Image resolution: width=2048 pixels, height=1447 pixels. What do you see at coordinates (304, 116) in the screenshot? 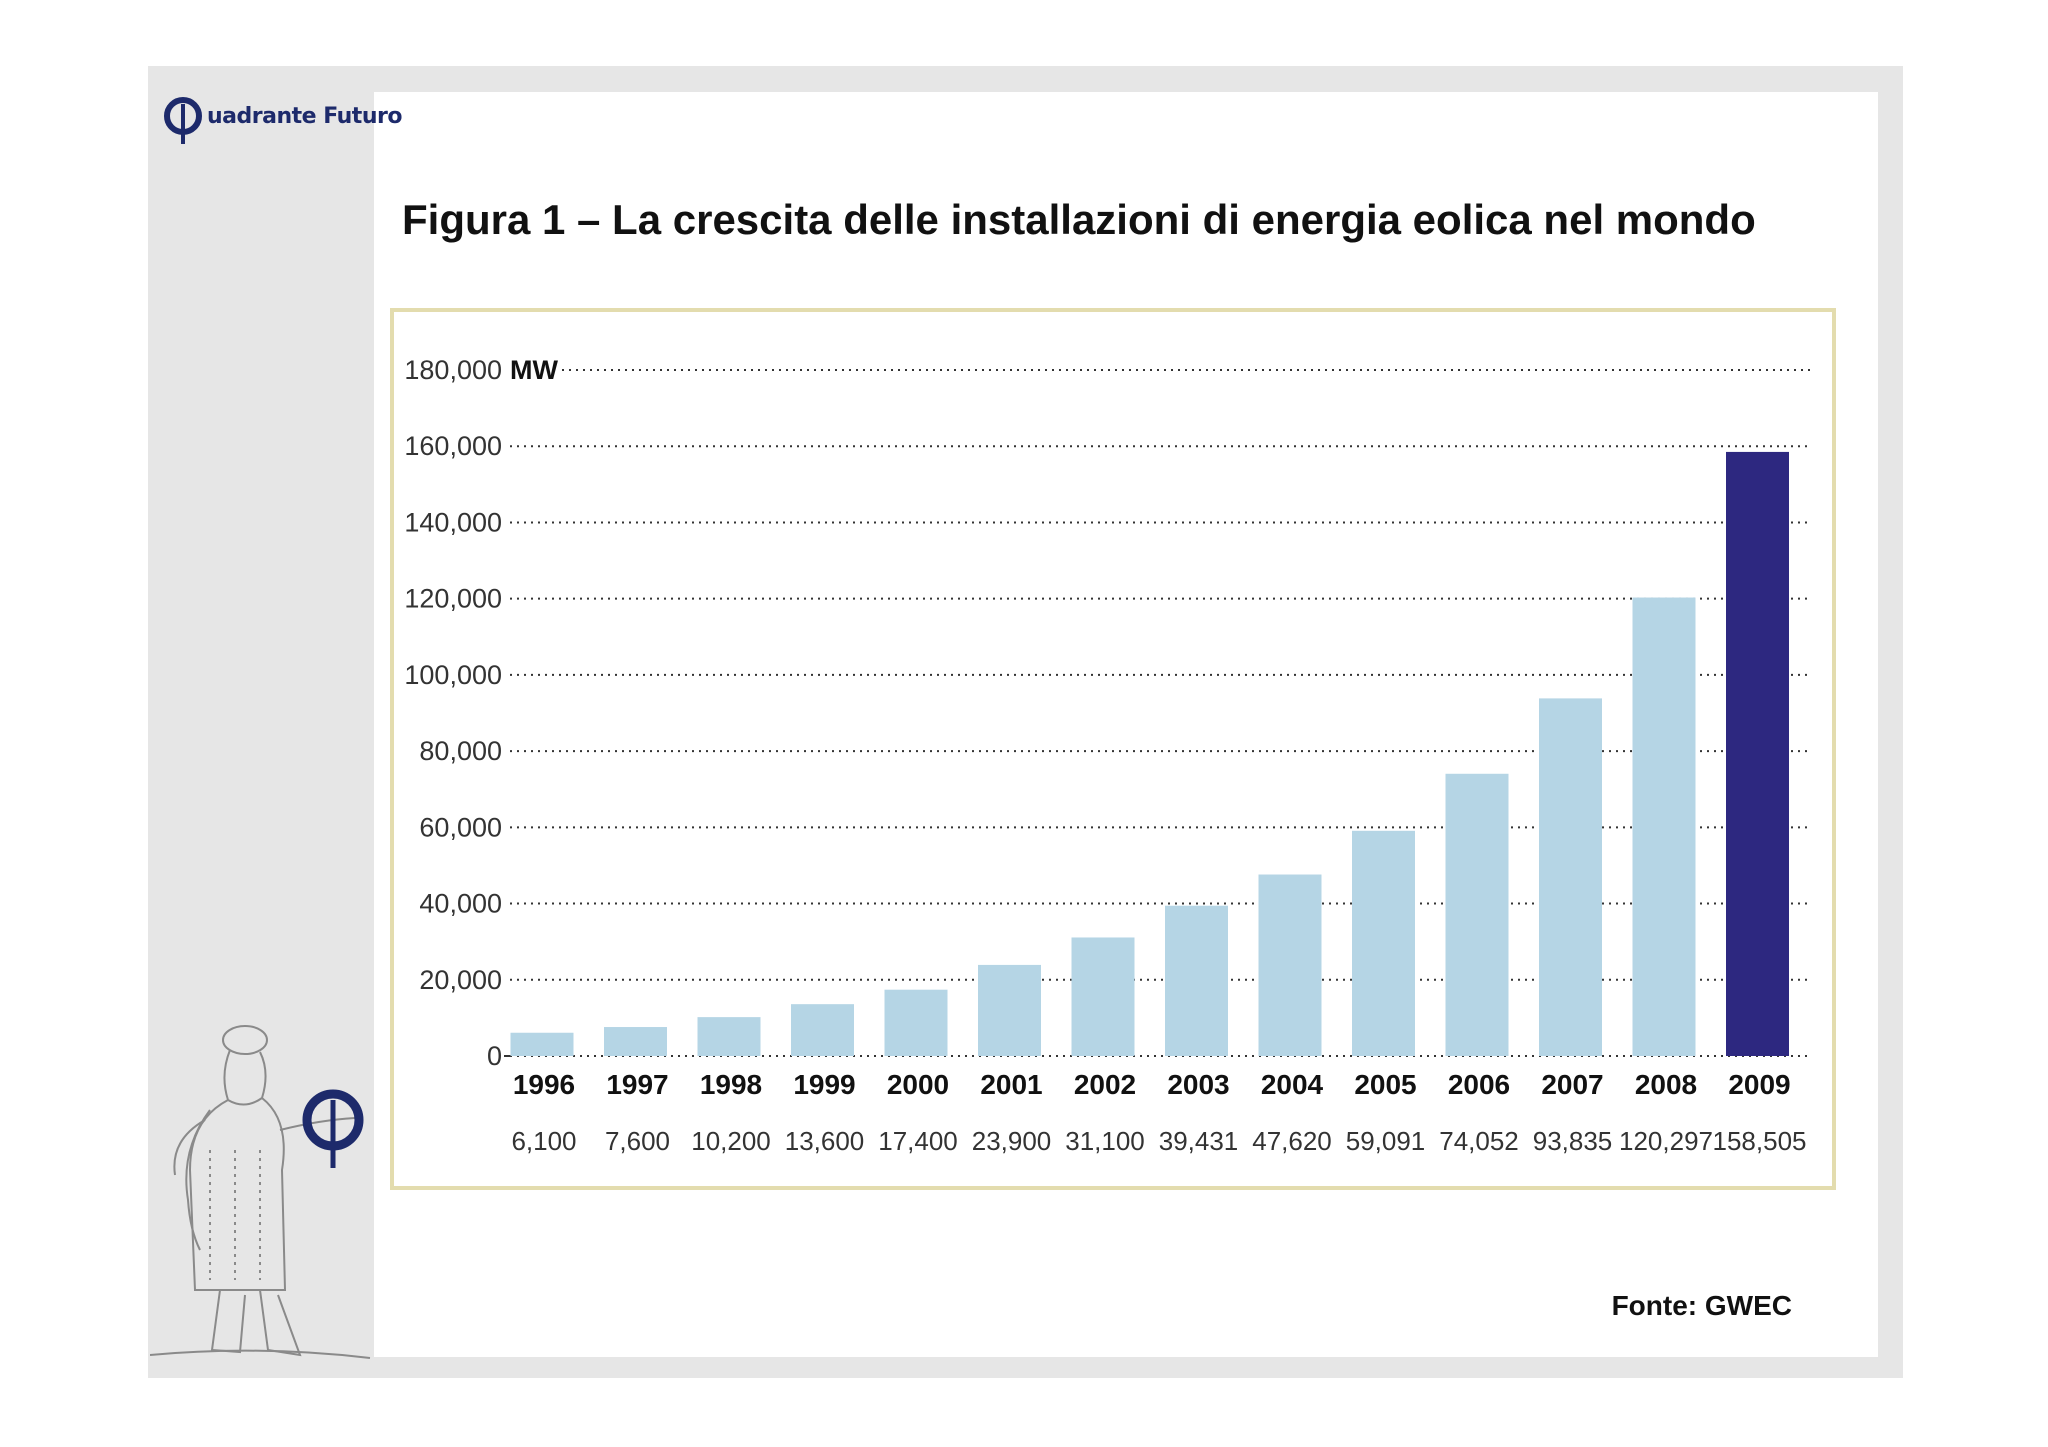
I see `brand-name: uadrante Futuro` at bounding box center [304, 116].